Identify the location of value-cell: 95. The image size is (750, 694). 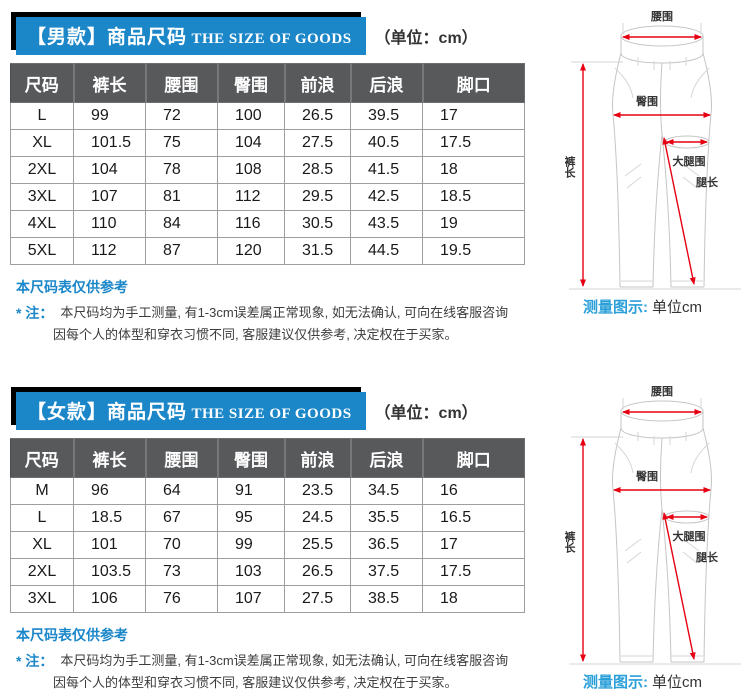
(251, 518).